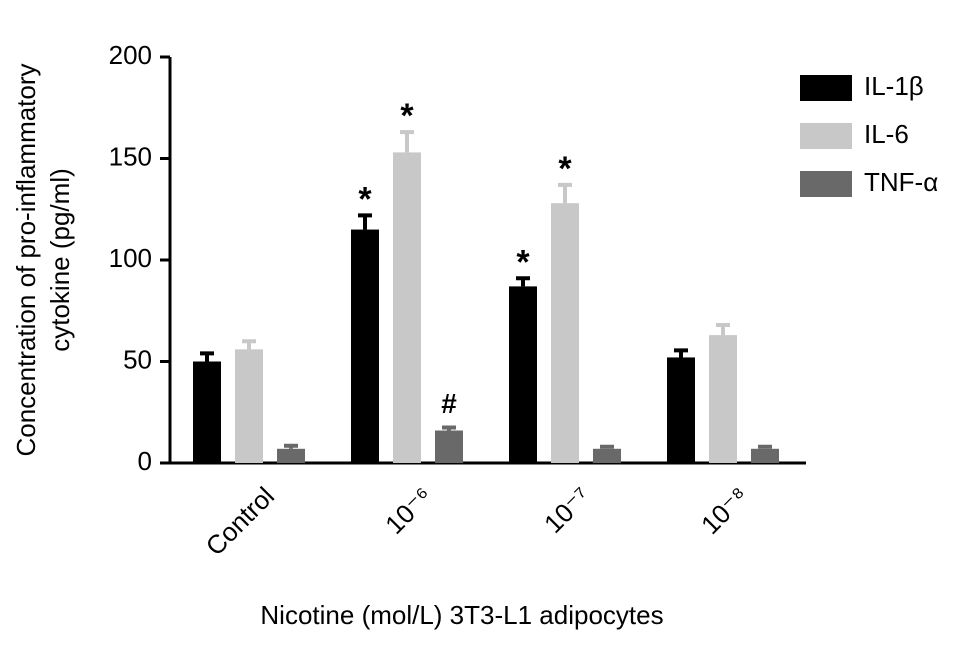 This screenshot has width=954, height=648. What do you see at coordinates (567, 510) in the screenshot?
I see `x-tick-label: 10⁻⁷` at bounding box center [567, 510].